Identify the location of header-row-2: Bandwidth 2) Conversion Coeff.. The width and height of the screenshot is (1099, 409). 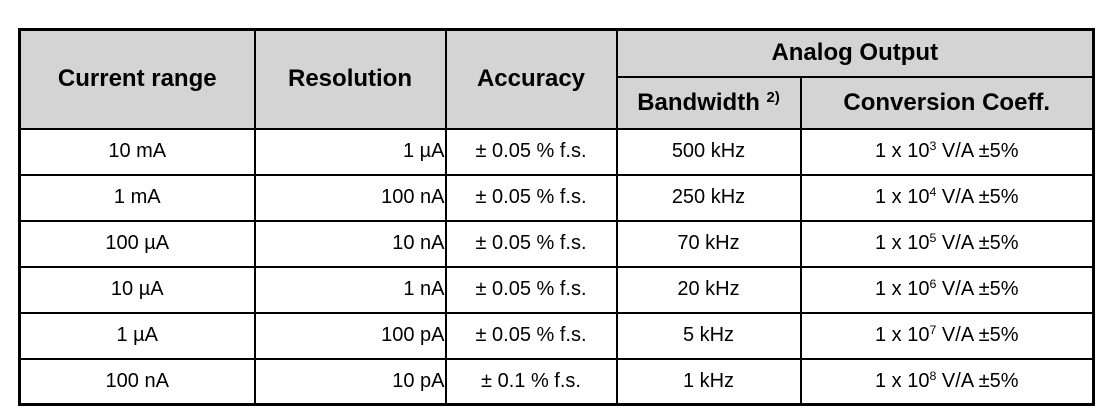
(557, 102).